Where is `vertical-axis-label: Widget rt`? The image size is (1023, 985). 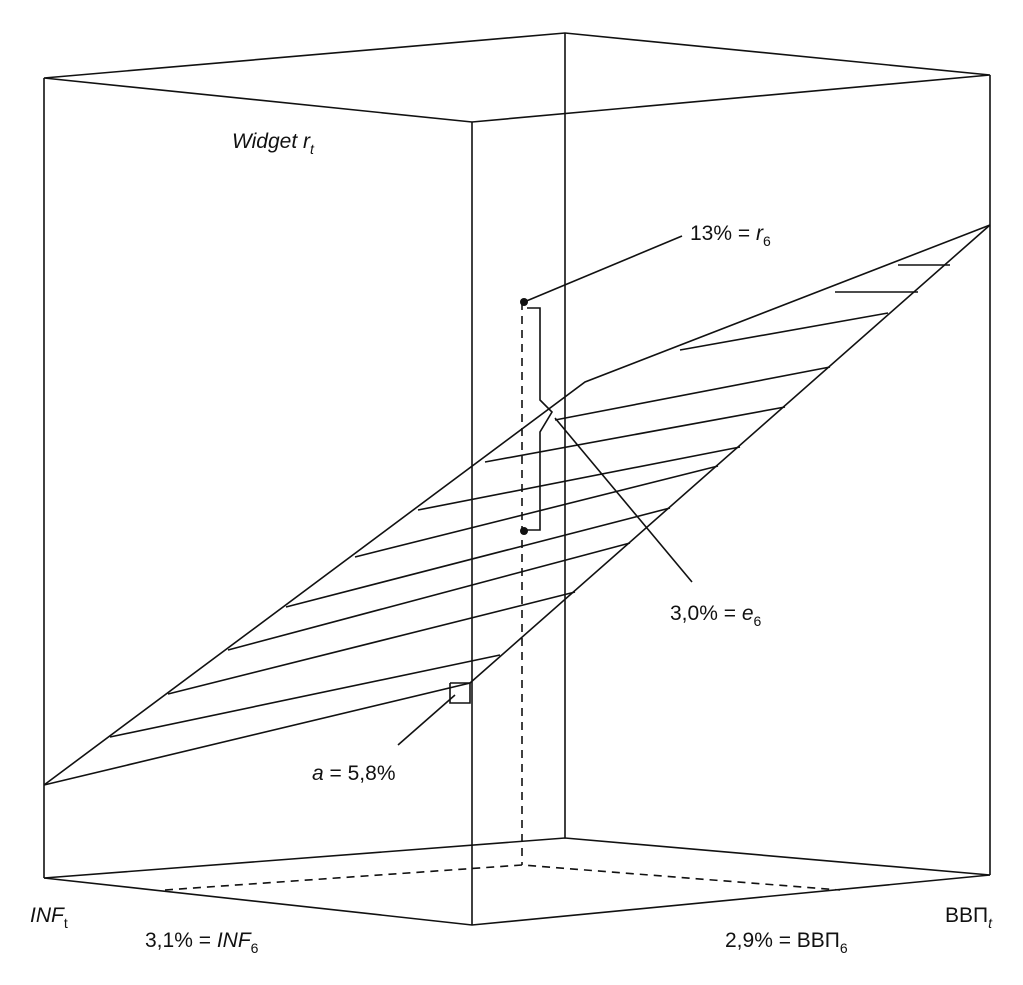 vertical-axis-label: Widget rt is located at coordinates (273, 143).